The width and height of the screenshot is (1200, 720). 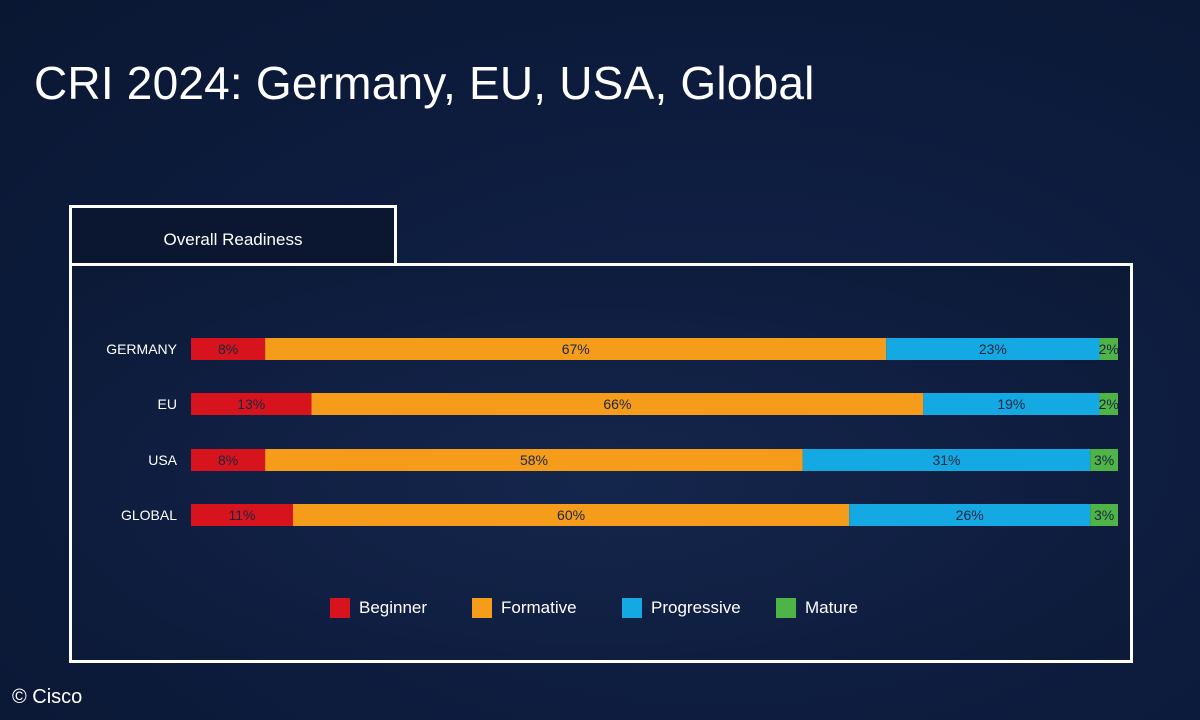 I want to click on bar-eu-progressive, so click(x=1011, y=404).